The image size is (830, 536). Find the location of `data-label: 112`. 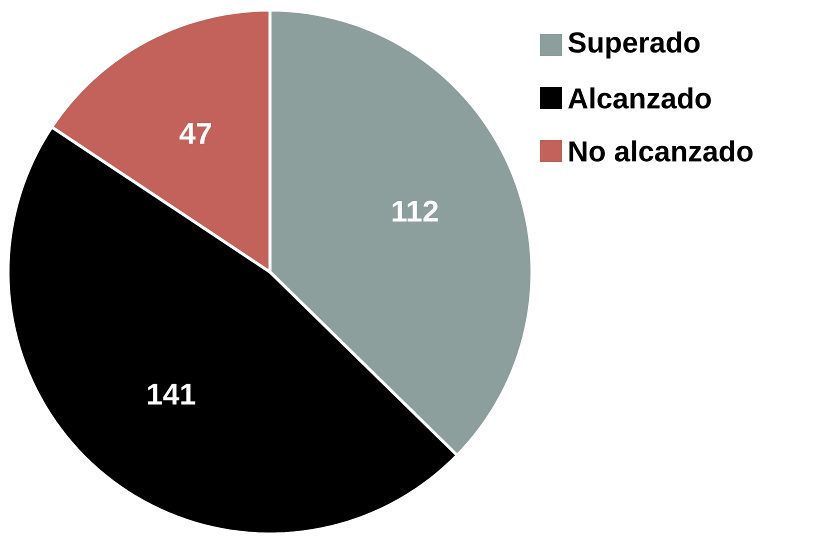

data-label: 112 is located at coordinates (415, 211).